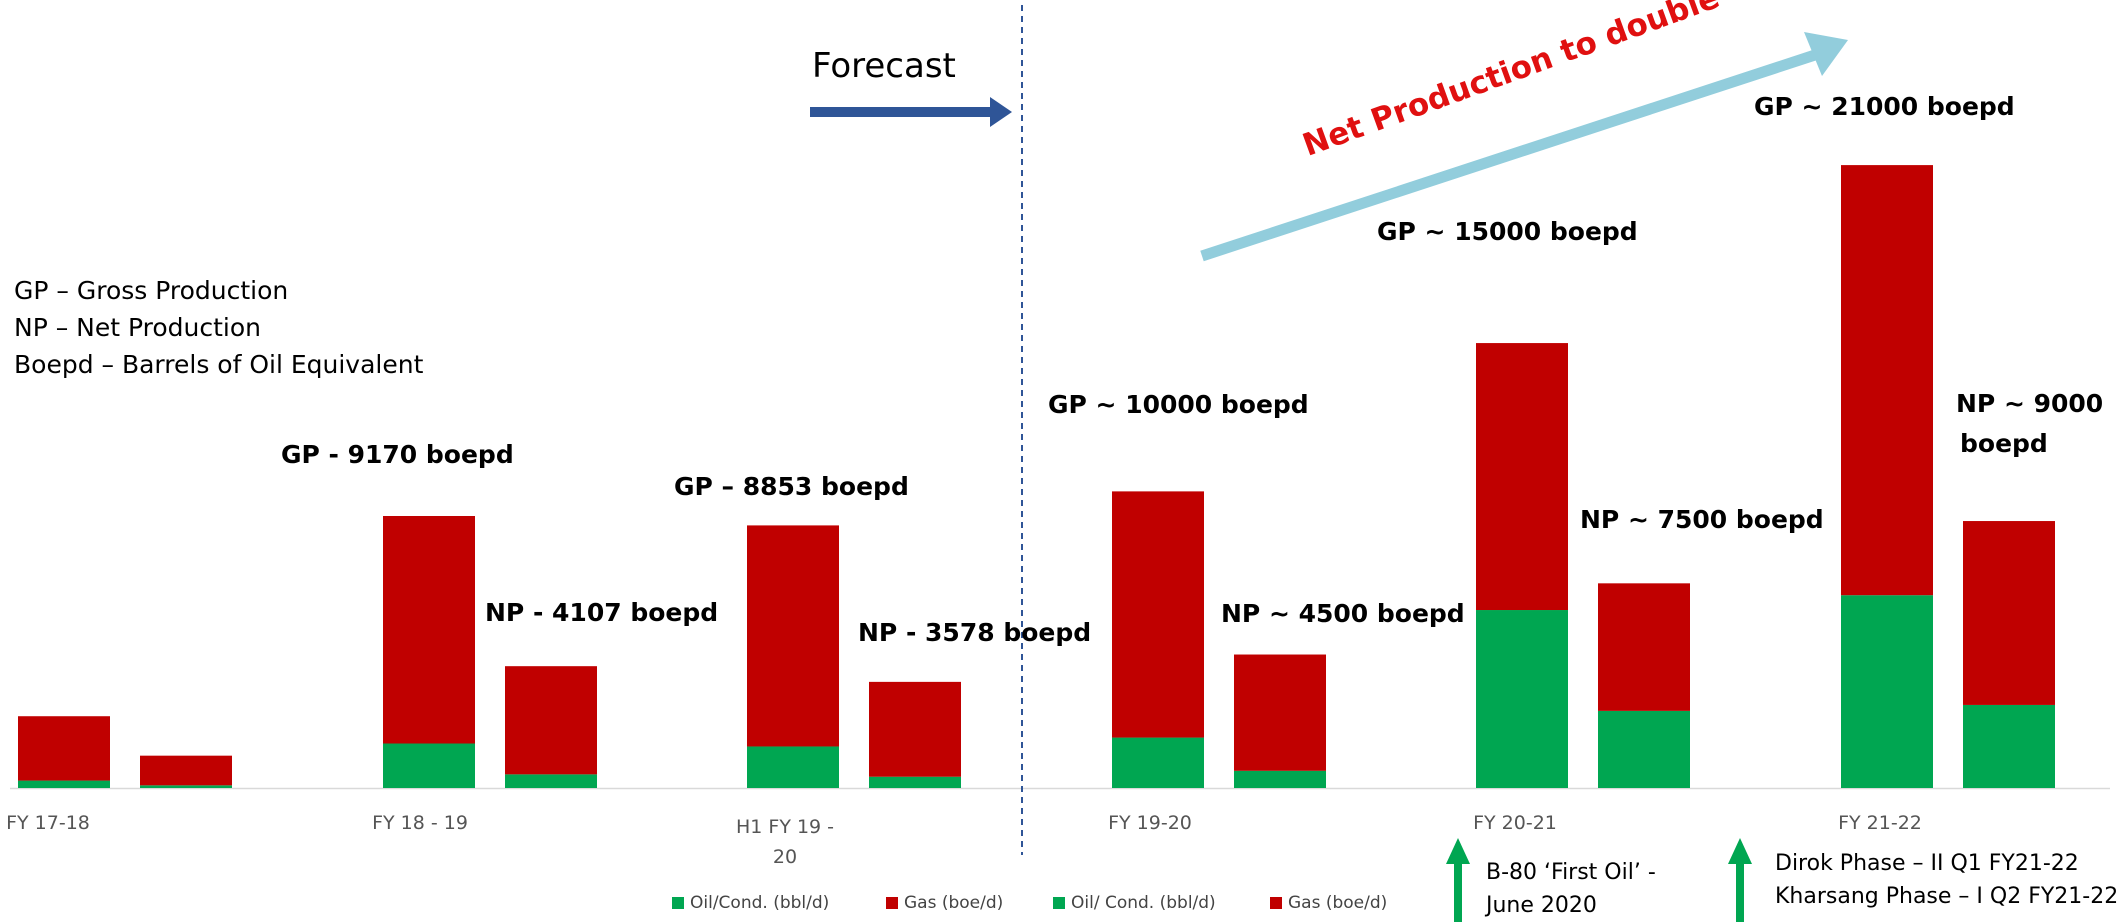 Image resolution: width=2125 pixels, height=922 pixels. I want to click on label-np-fy21-22-line1: NP ~ 9000, so click(2030, 403).